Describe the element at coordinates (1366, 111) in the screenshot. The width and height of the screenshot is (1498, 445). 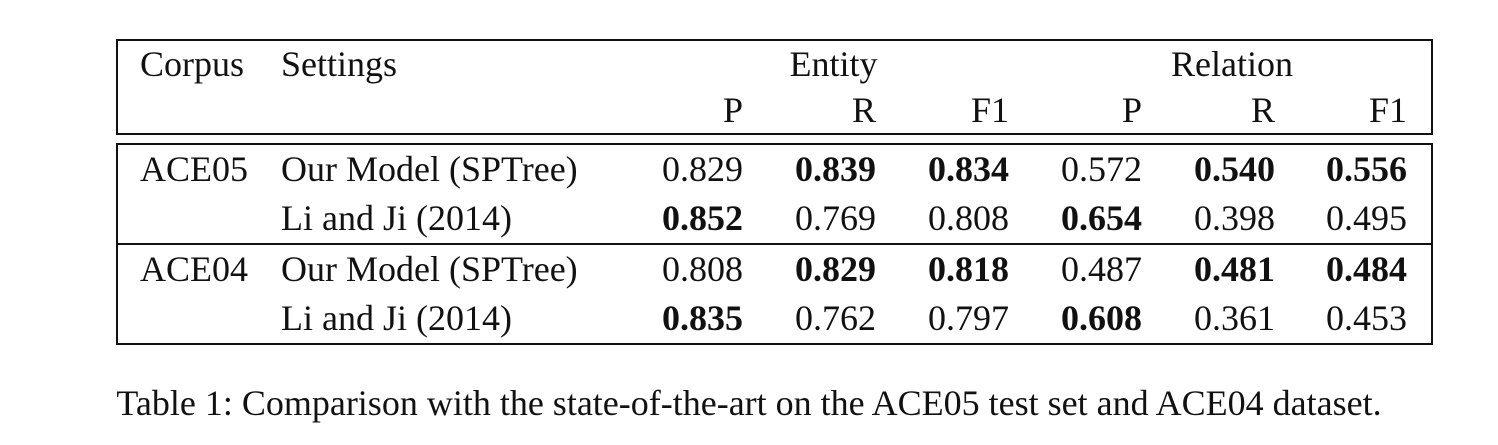
I see `header-relation-f1: F1` at that location.